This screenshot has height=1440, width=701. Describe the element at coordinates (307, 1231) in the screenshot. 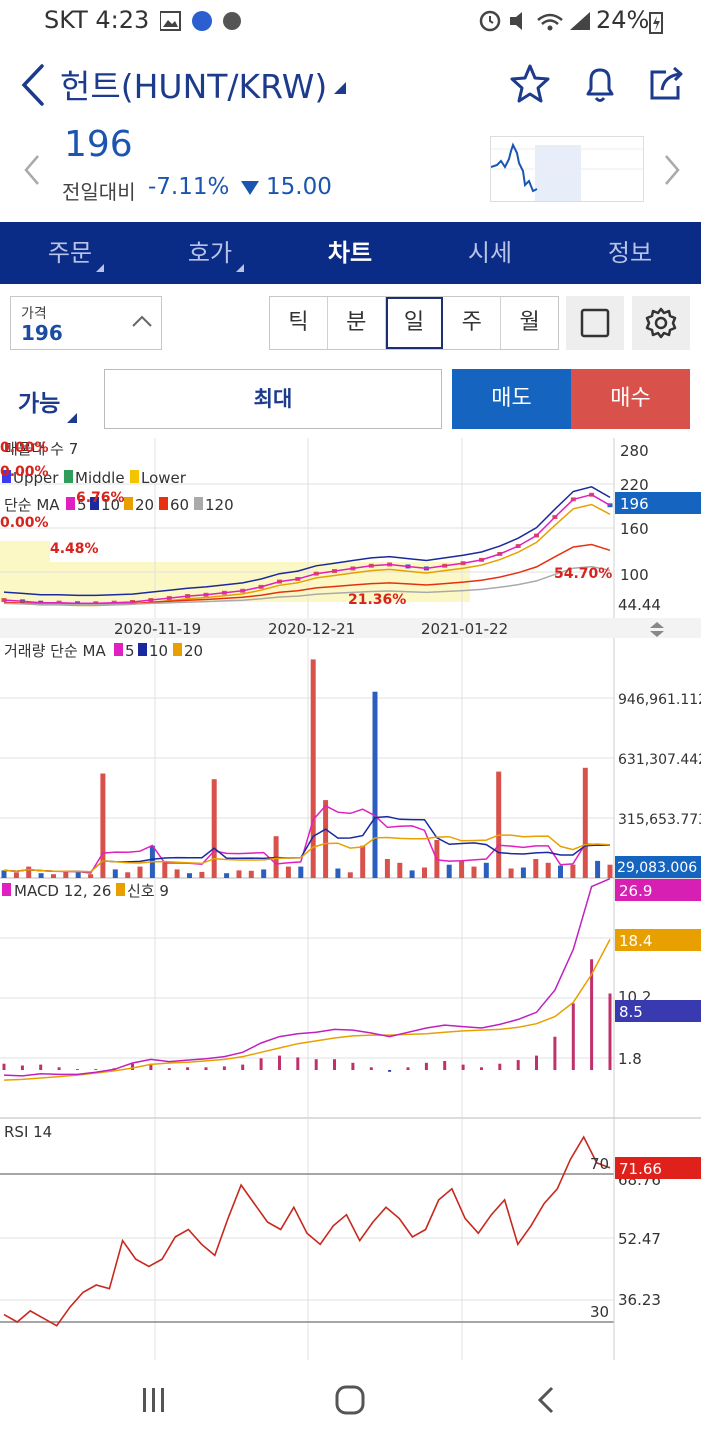

I see `rsi-polyline` at that location.